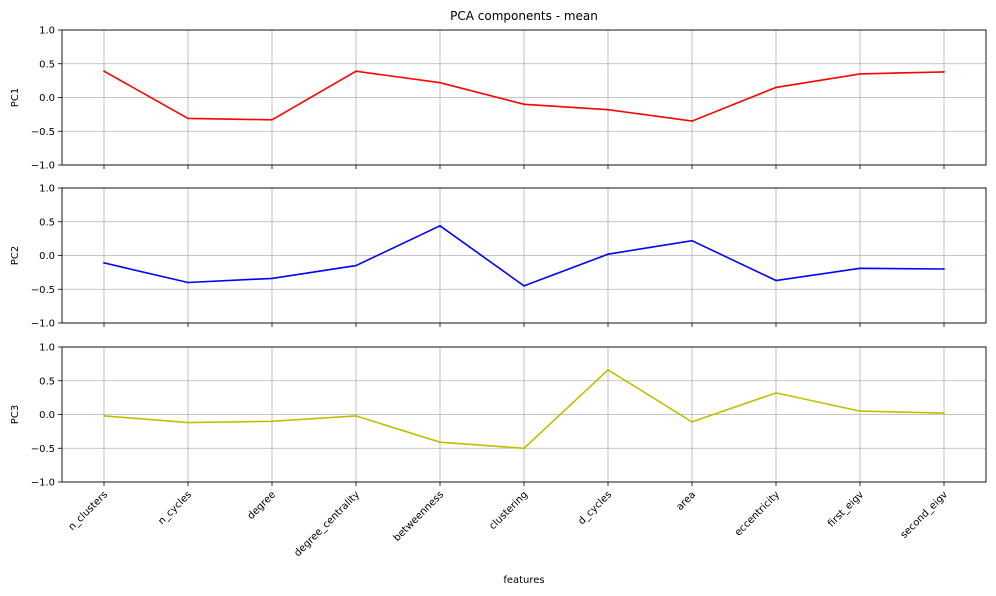 This screenshot has height=596, width=996. What do you see at coordinates (15, 97) in the screenshot?
I see `y-axis-label: PC1` at bounding box center [15, 97].